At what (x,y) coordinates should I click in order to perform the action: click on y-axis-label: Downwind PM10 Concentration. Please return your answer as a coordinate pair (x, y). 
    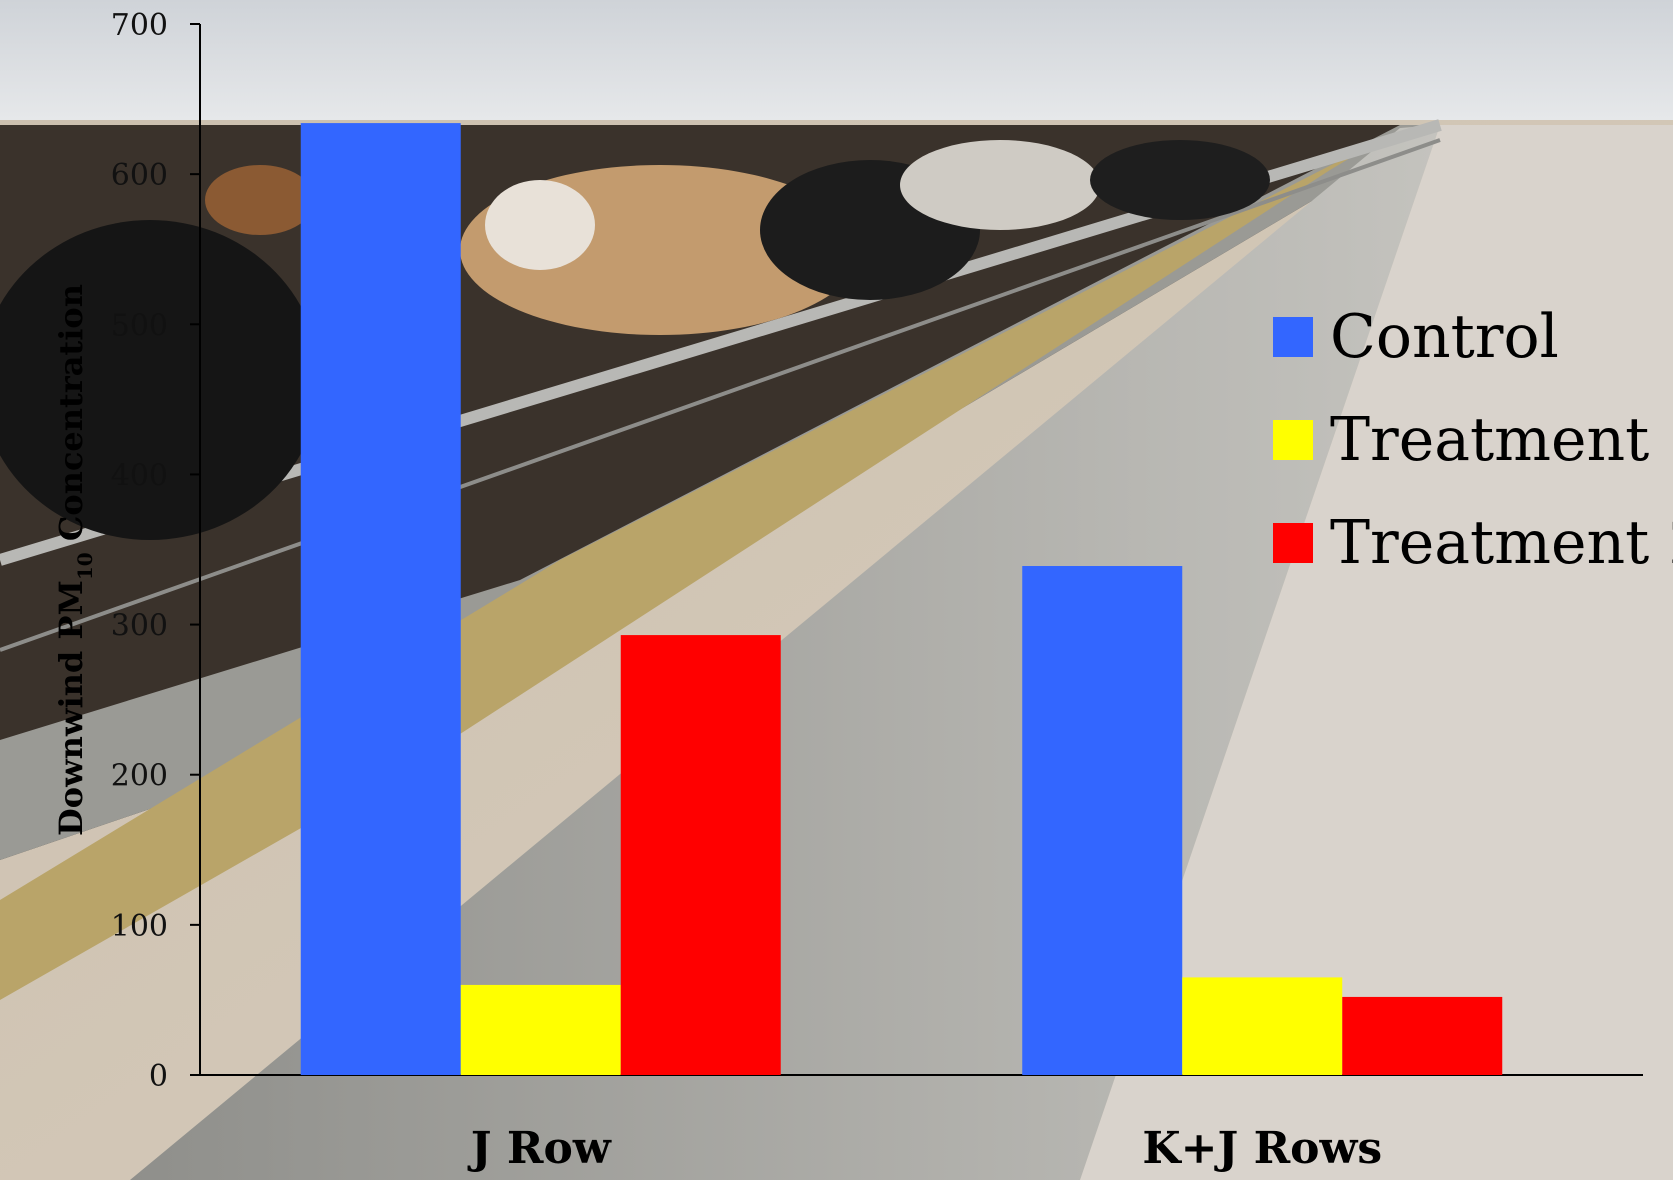
    Looking at the image, I should click on (74, 560).